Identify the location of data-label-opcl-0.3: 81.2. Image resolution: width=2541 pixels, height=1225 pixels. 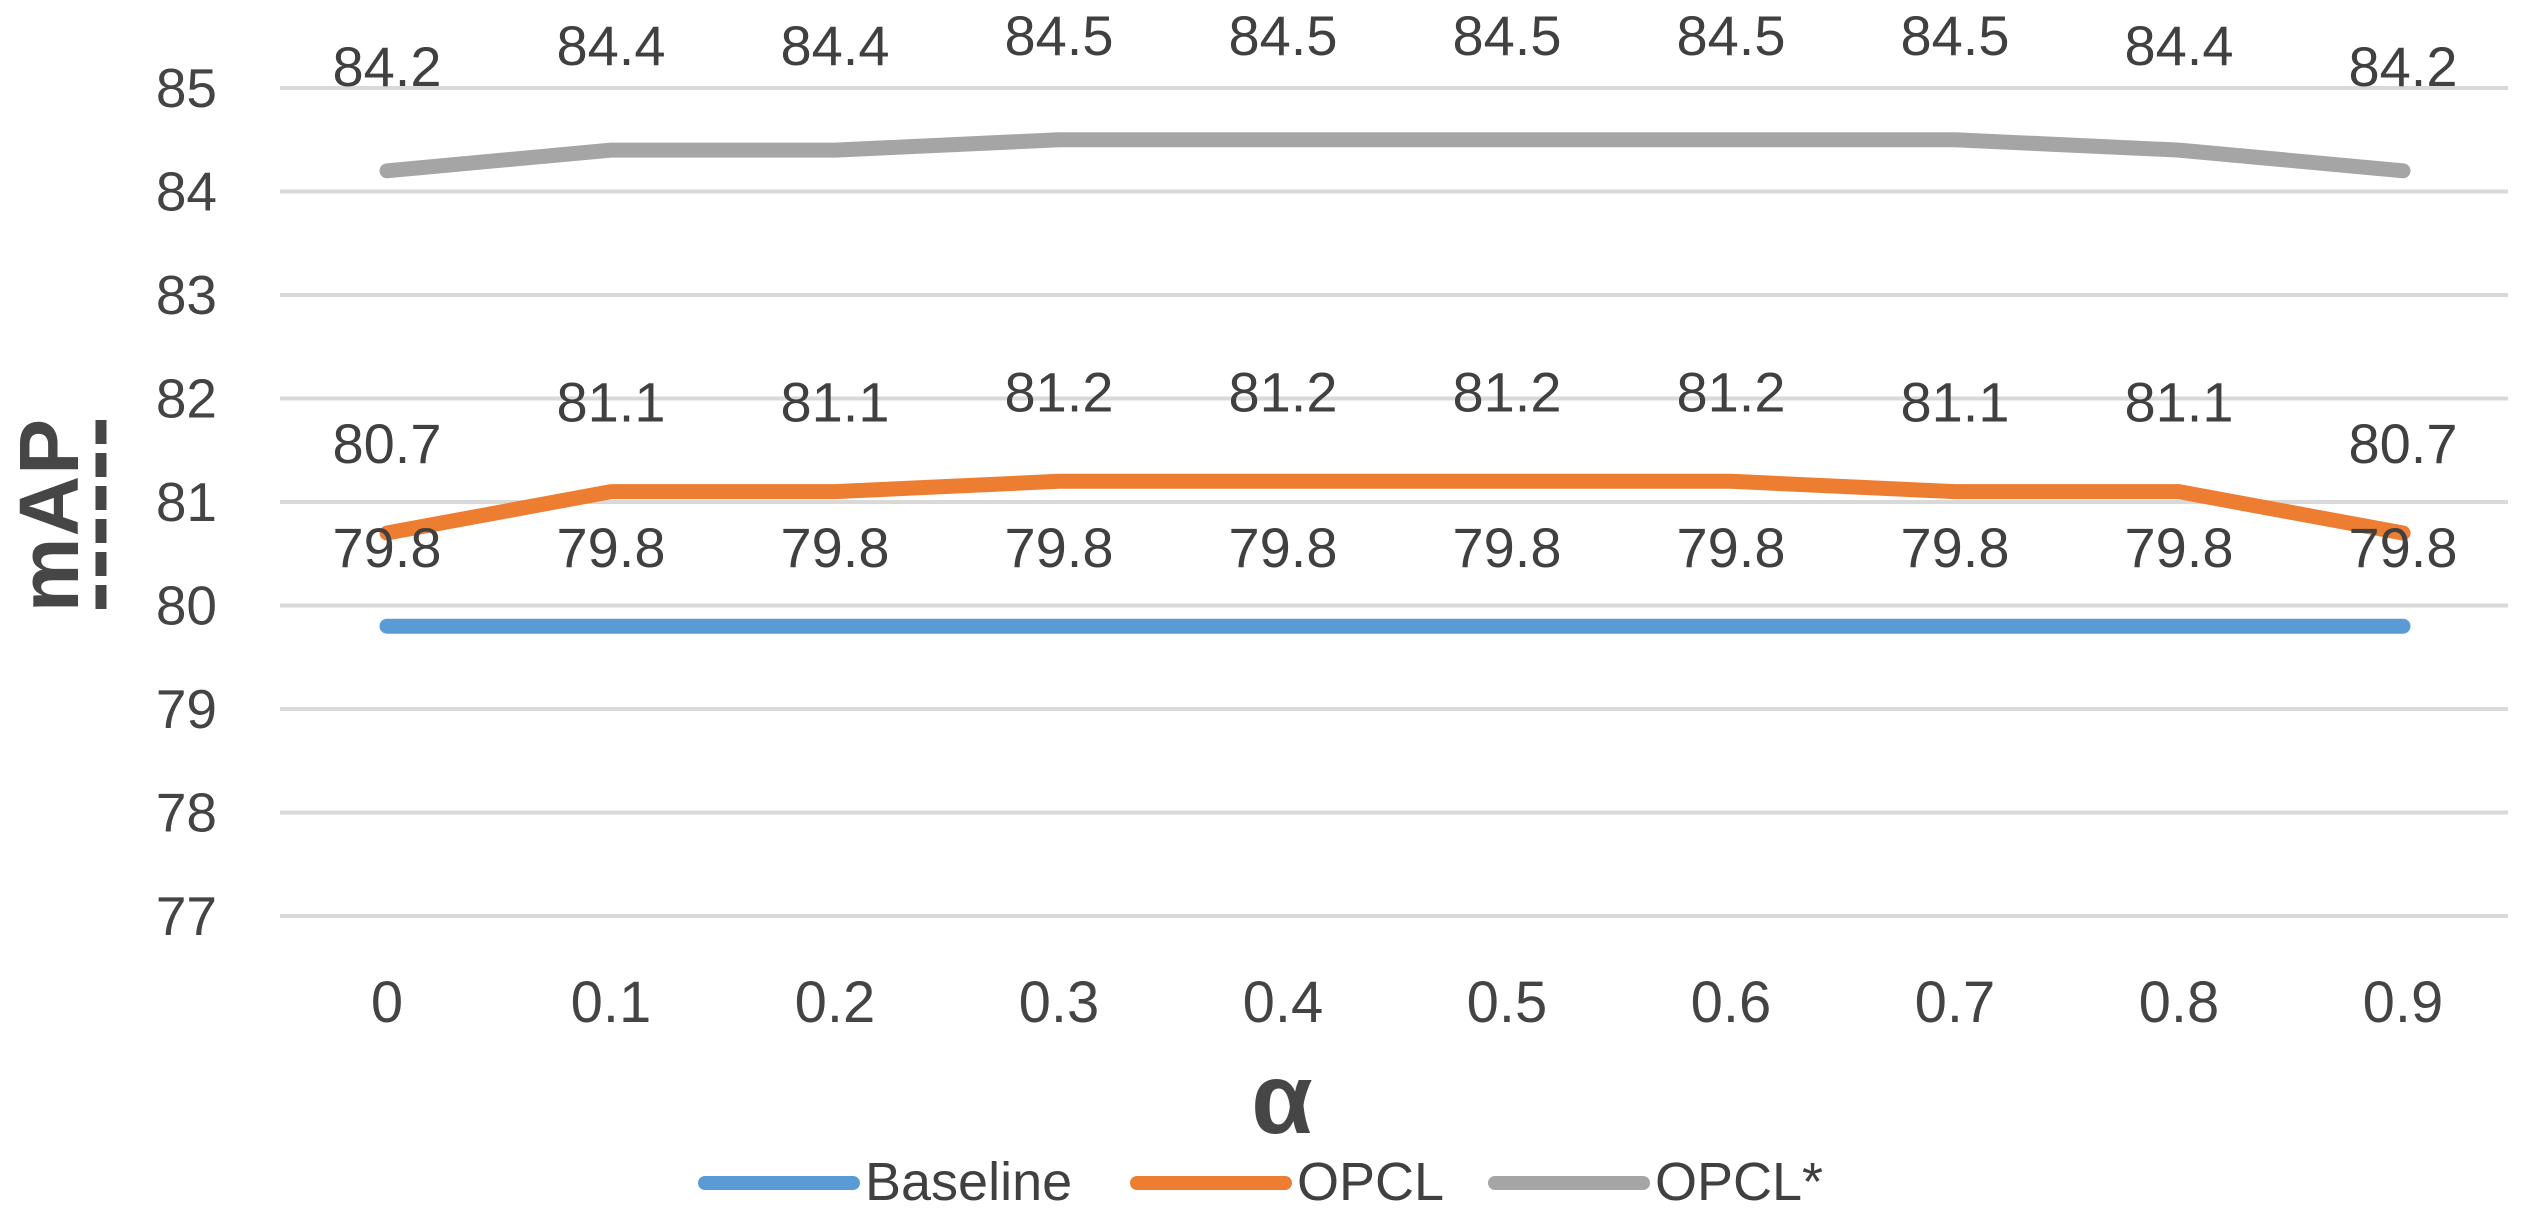
(1059, 391).